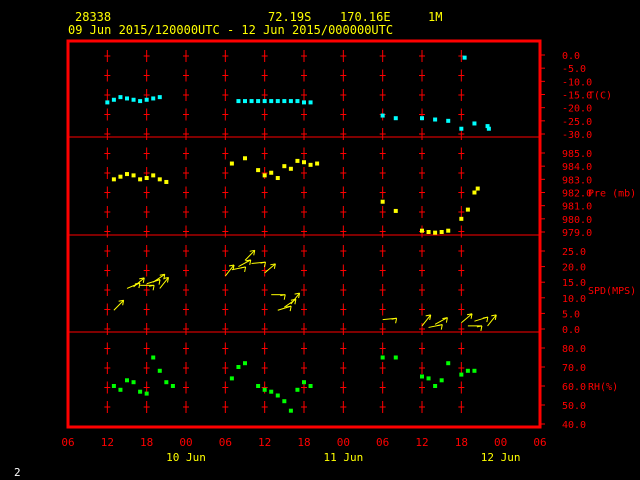 The height and width of the screenshot is (480, 640). What do you see at coordinates (290, 17) in the screenshot?
I see `latitude: 72.19S` at bounding box center [290, 17].